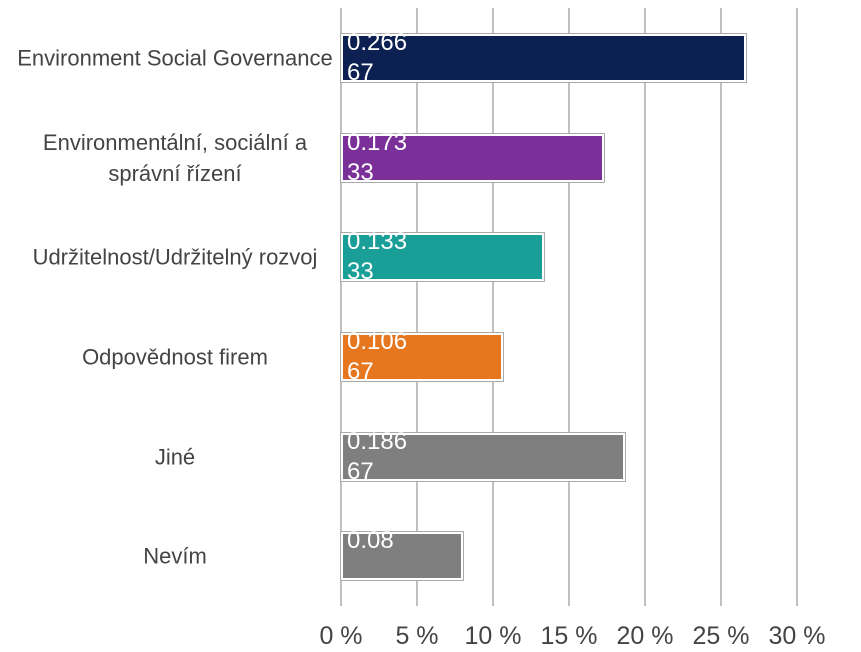 The image size is (861, 652). I want to click on x-tick-label: 0 %, so click(341, 636).